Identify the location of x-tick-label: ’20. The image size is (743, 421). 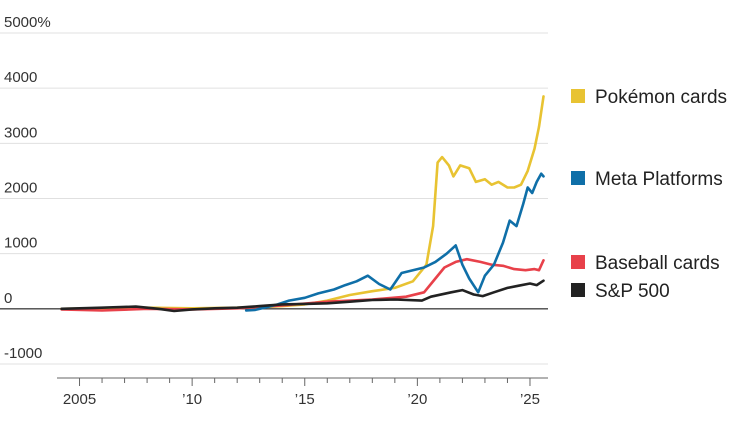
(417, 399).